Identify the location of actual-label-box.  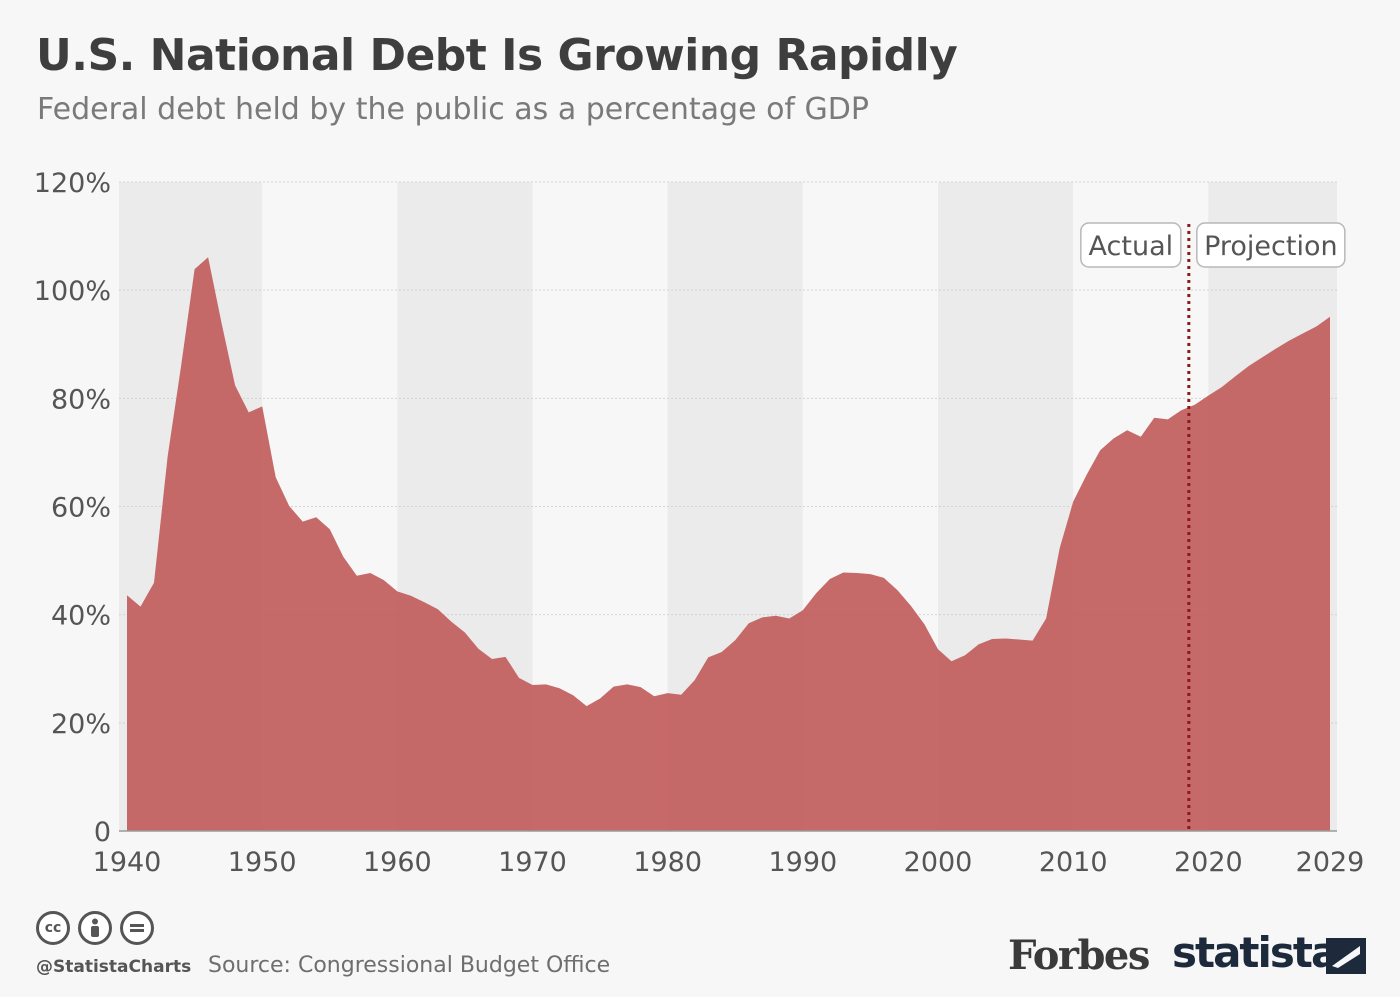
(1131, 245).